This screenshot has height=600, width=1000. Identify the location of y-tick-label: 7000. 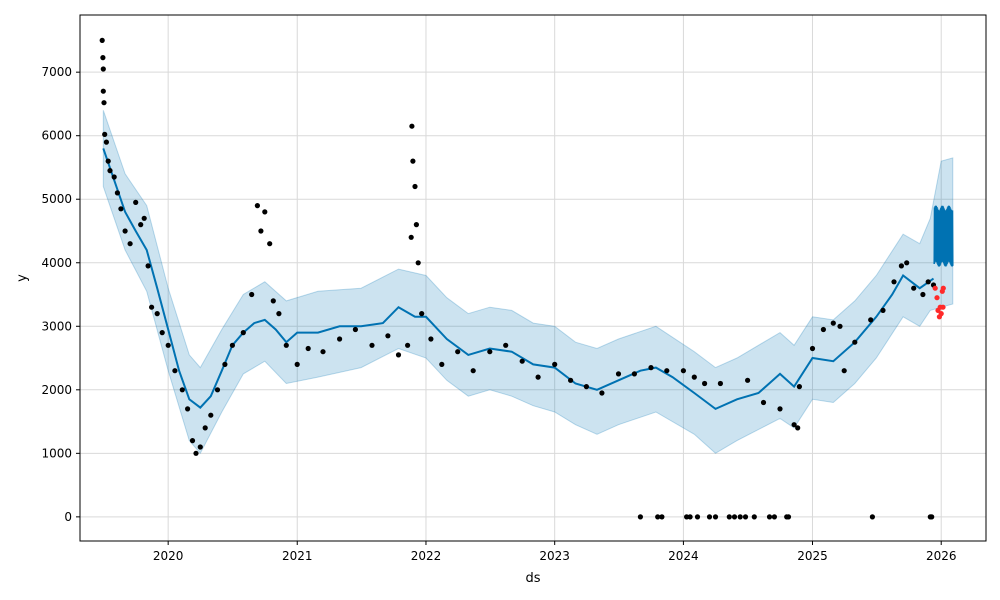
(56, 72).